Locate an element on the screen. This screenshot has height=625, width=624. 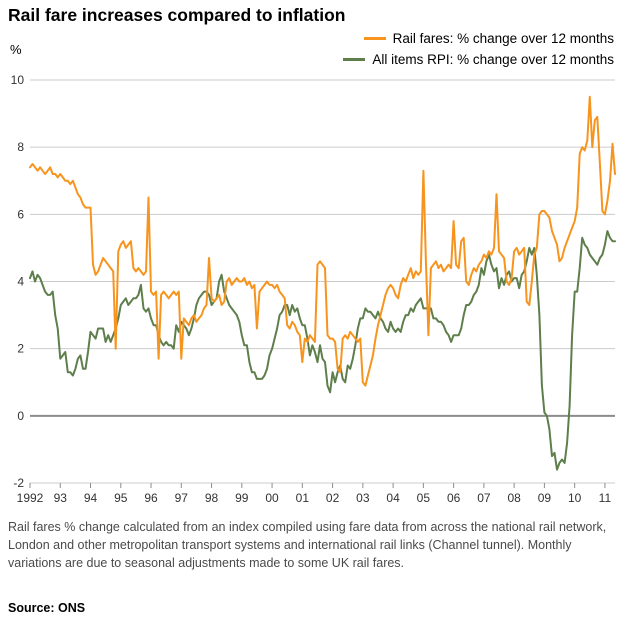
legend-label-rpi: All items RPI: % change over 12 months is located at coordinates (493, 59).